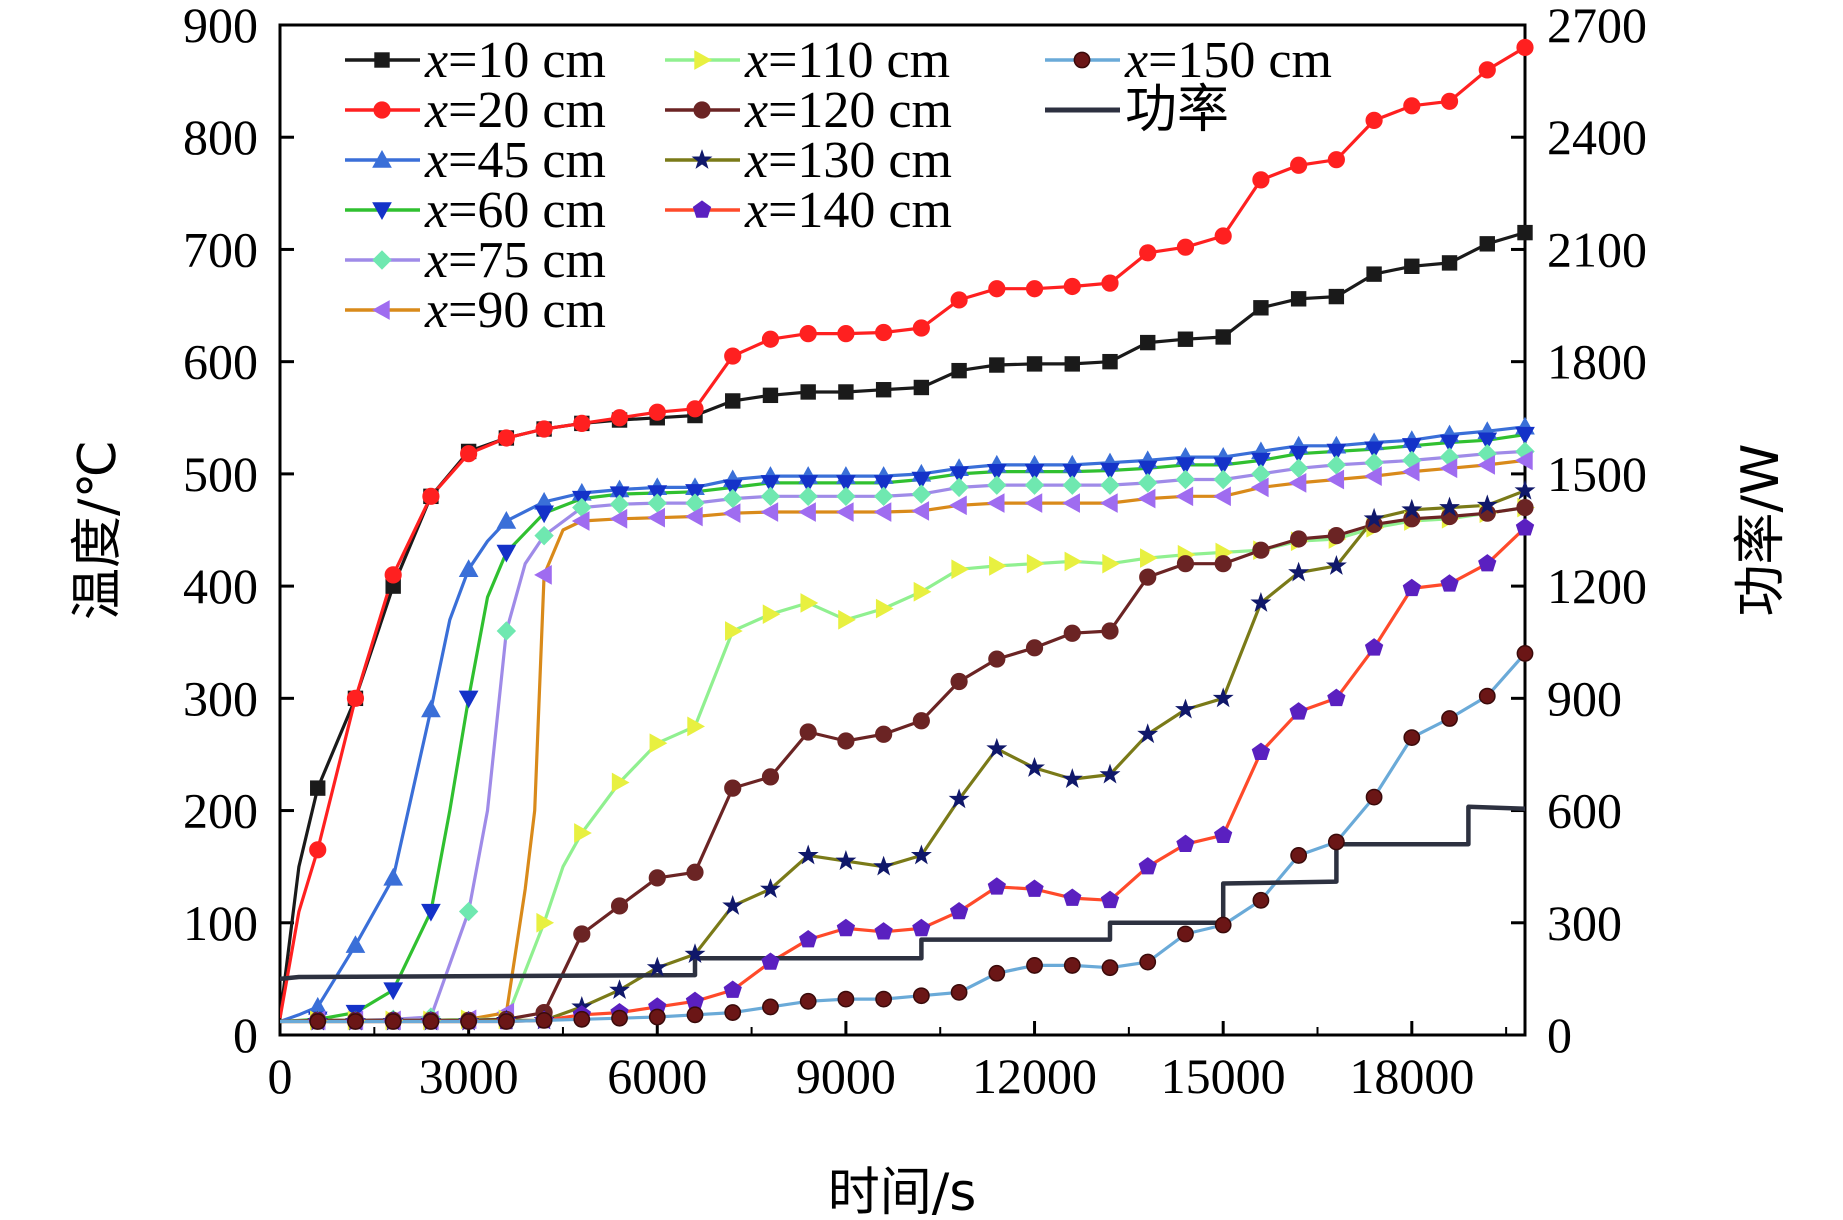 The image size is (1843, 1220). What do you see at coordinates (1177, 110) in the screenshot?
I see `legend-label: 功率` at bounding box center [1177, 110].